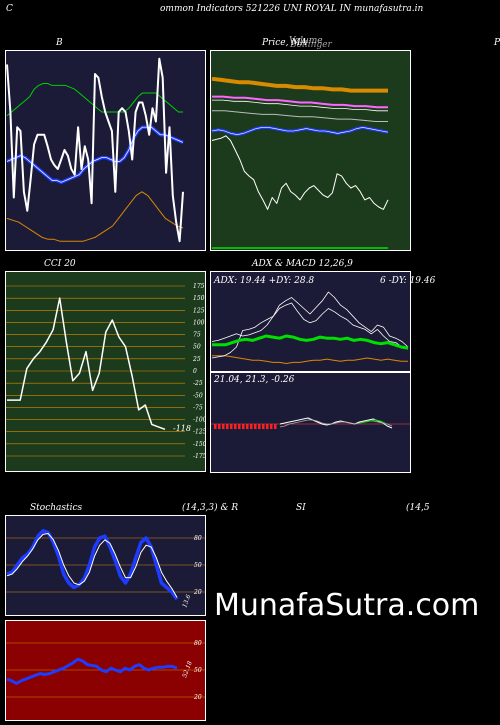 This screenshot has width=500, height=725. What do you see at coordinates (196, 359) in the screenshot?
I see `cci-tick-label: 25` at bounding box center [196, 359].